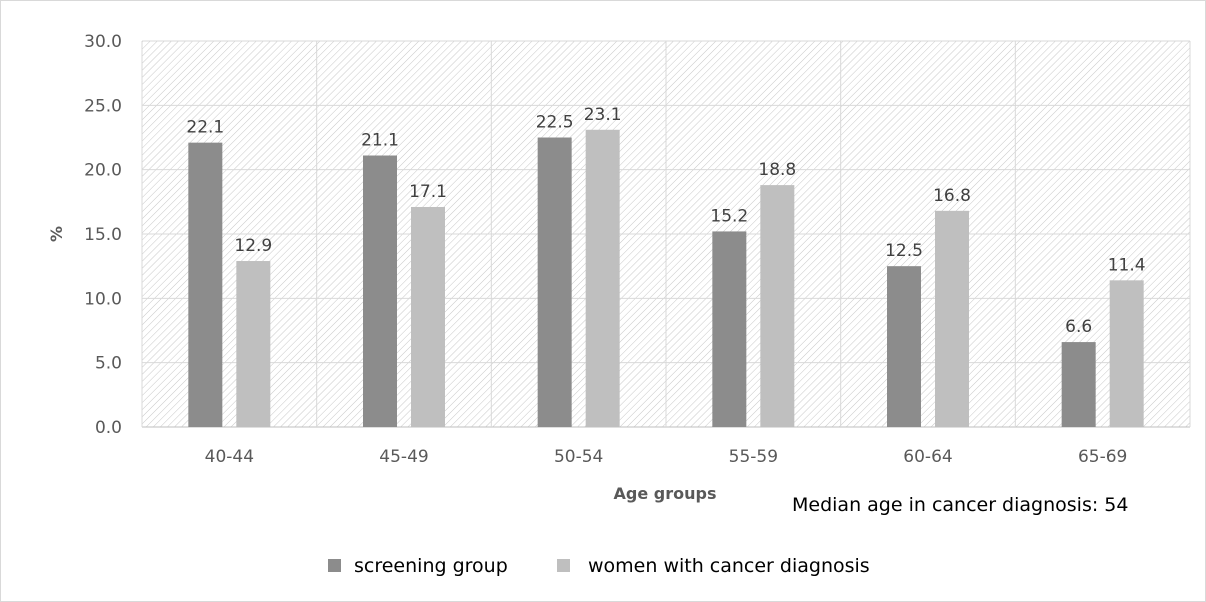 This screenshot has width=1206, height=602. What do you see at coordinates (431, 566) in the screenshot?
I see `legend-label: screening group` at bounding box center [431, 566].